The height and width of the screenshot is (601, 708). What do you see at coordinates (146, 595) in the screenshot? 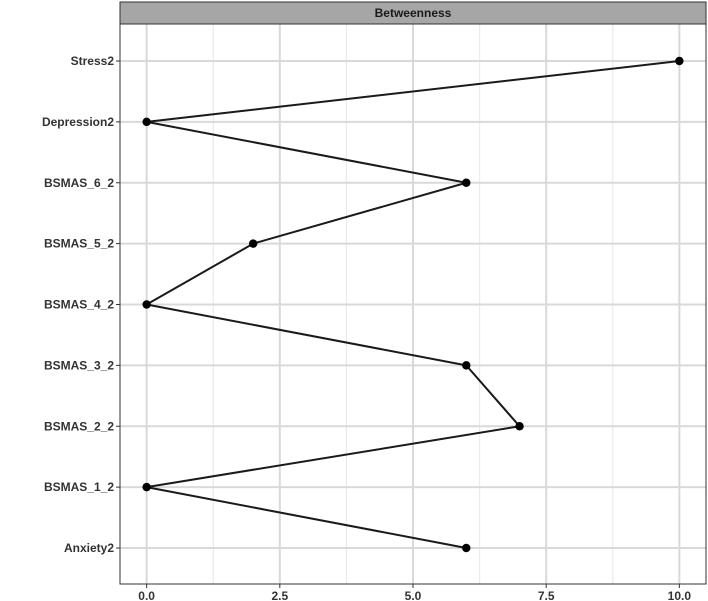
I see `x-tick-label: 0.0` at bounding box center [146, 595].